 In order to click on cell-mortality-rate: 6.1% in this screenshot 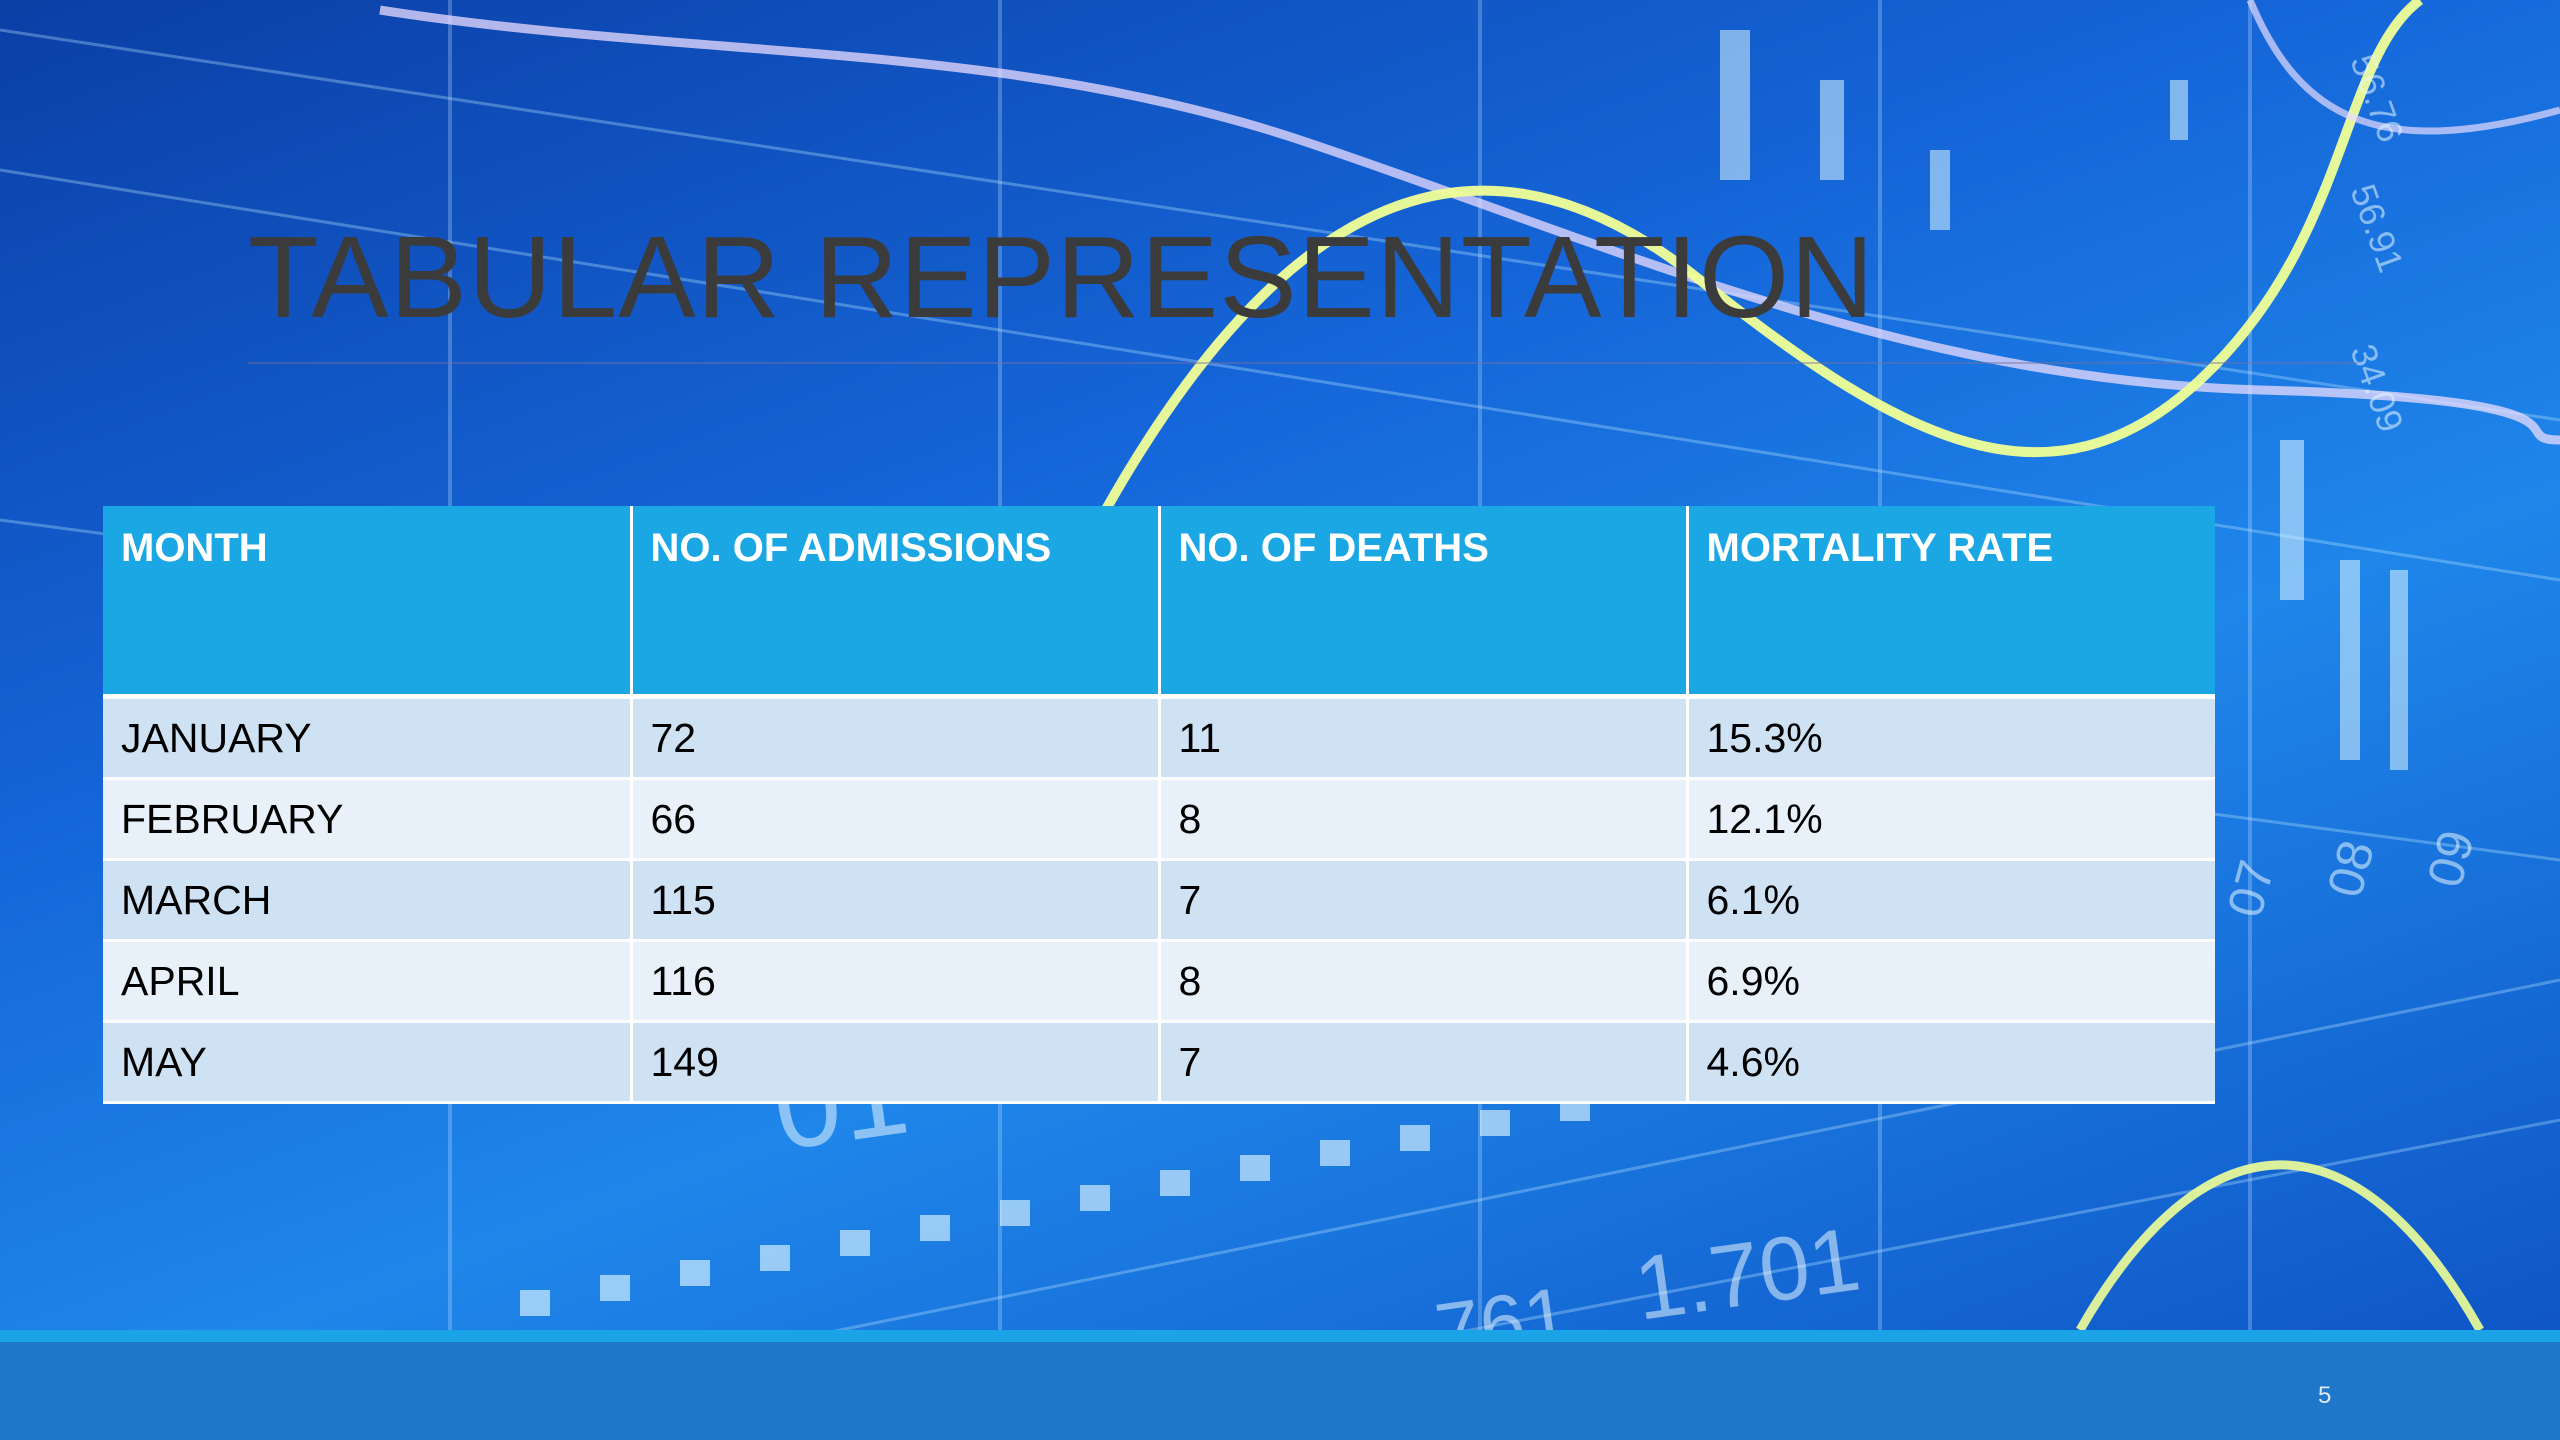, I will do `click(1951, 900)`.